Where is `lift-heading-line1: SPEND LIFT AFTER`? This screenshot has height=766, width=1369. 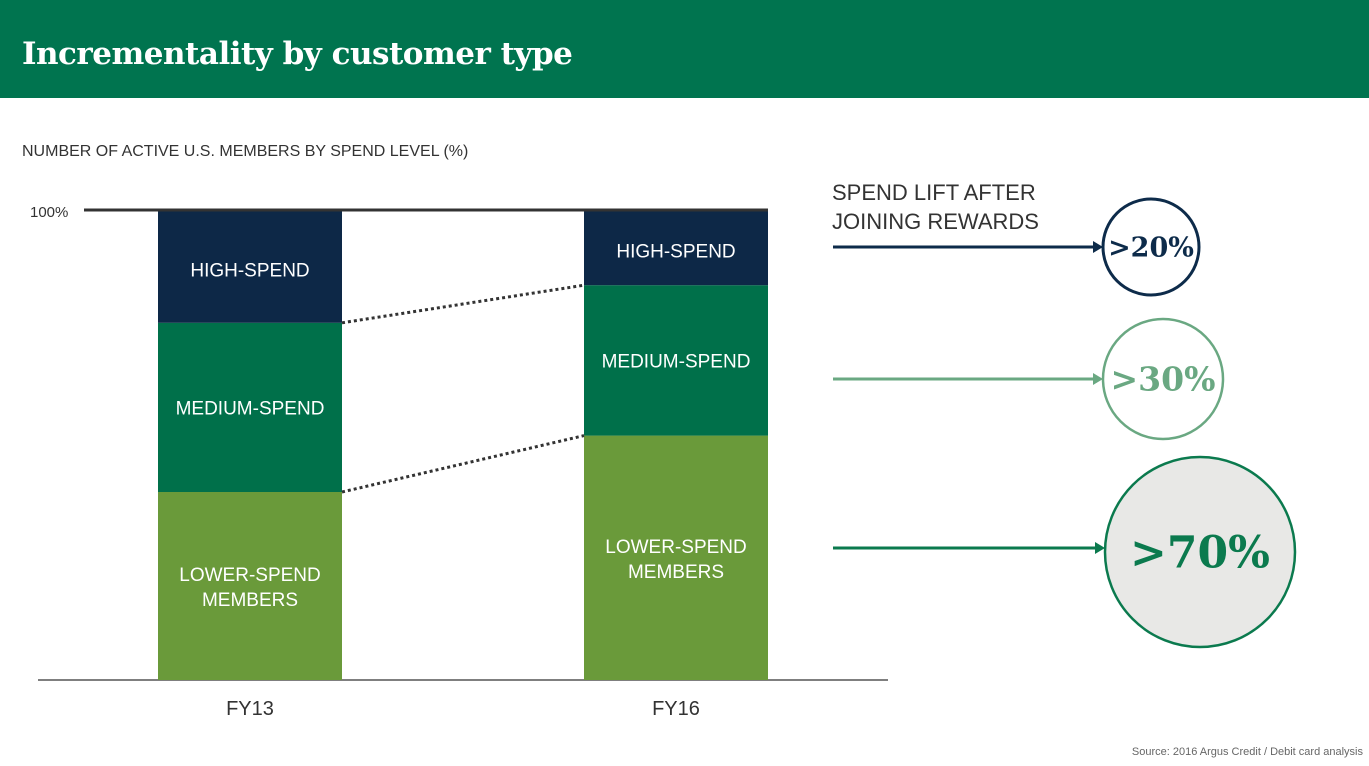
lift-heading-line1: SPEND LIFT AFTER is located at coordinates (934, 192).